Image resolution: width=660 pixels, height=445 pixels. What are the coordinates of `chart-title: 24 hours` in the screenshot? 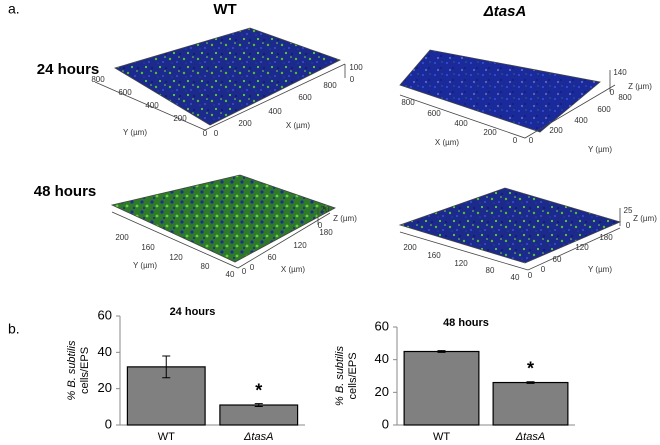 It's located at (193, 312).